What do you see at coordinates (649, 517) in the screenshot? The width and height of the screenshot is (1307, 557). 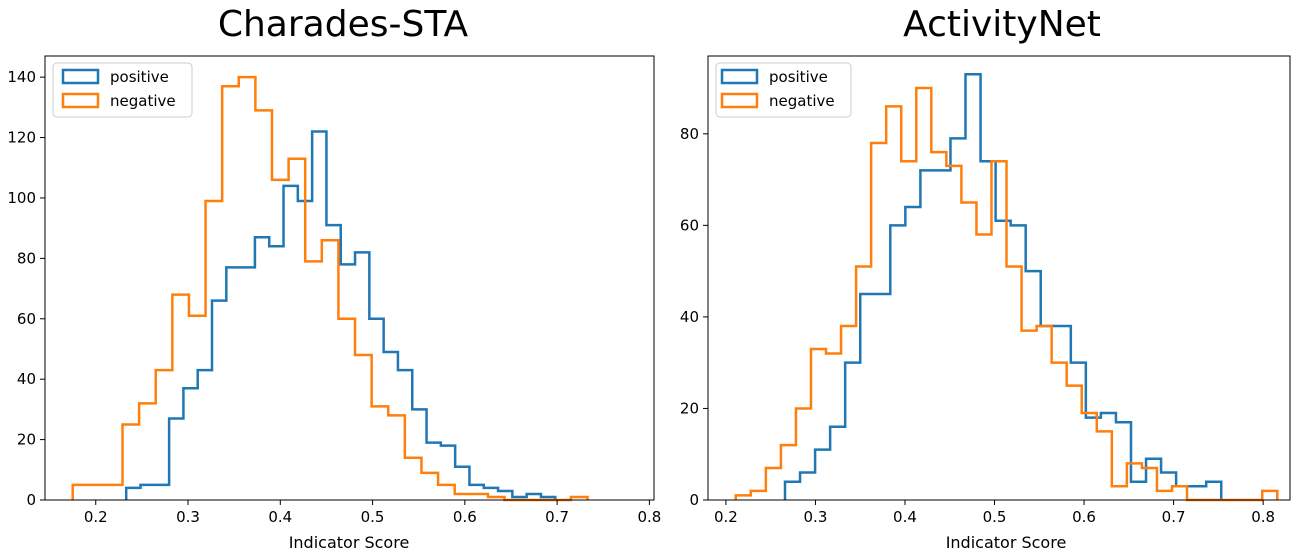 I see `x-tick-label: 0.8` at bounding box center [649, 517].